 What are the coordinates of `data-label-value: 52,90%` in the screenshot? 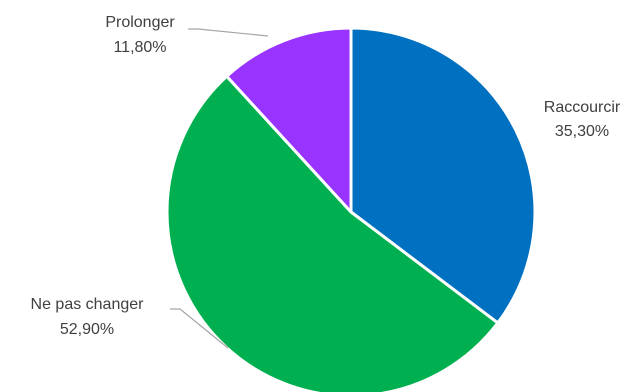 It's located at (87, 329).